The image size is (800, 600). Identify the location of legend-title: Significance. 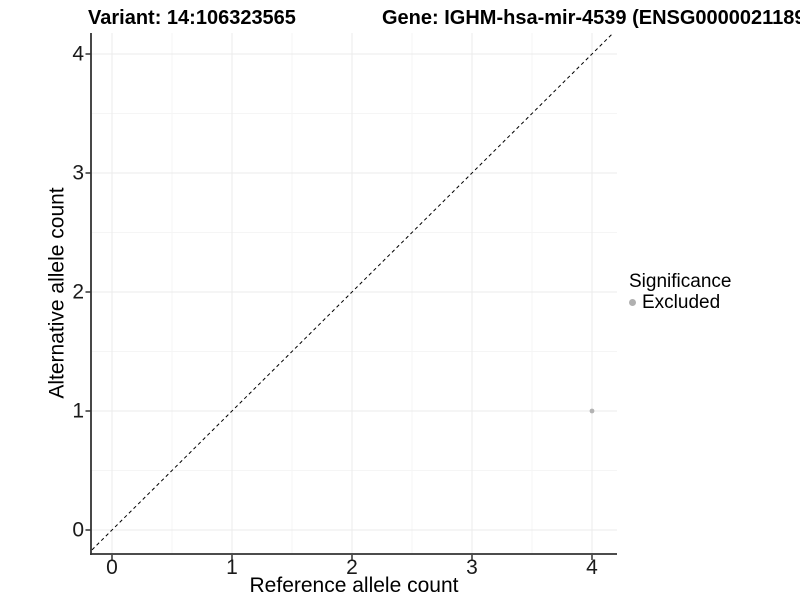
(680, 281).